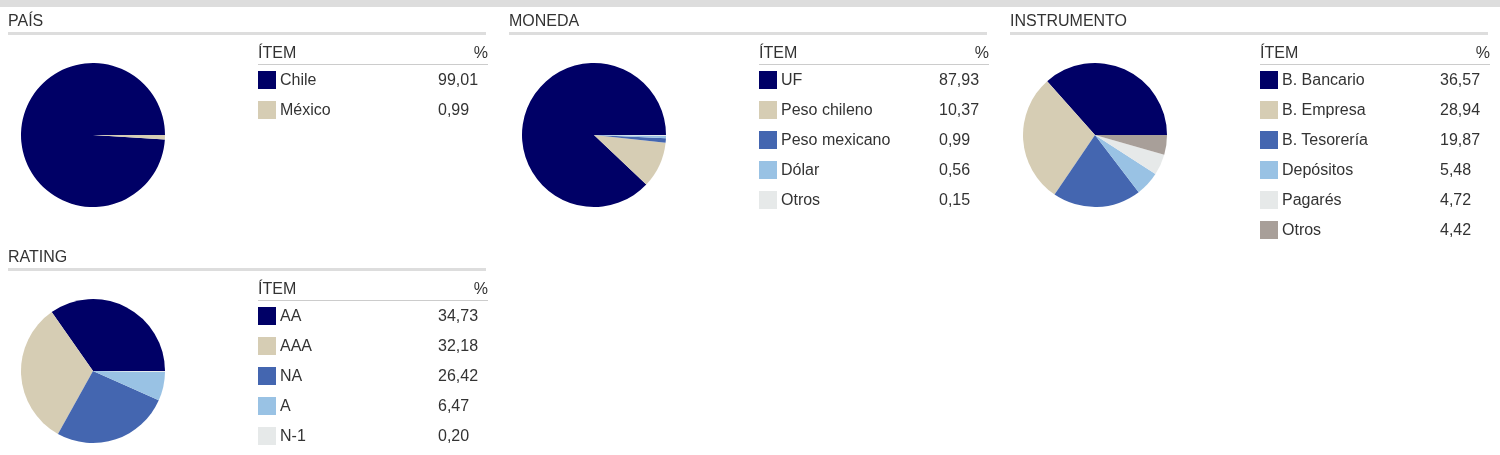 The height and width of the screenshot is (455, 1500). I want to click on legend-label: Chile, so click(299, 80).